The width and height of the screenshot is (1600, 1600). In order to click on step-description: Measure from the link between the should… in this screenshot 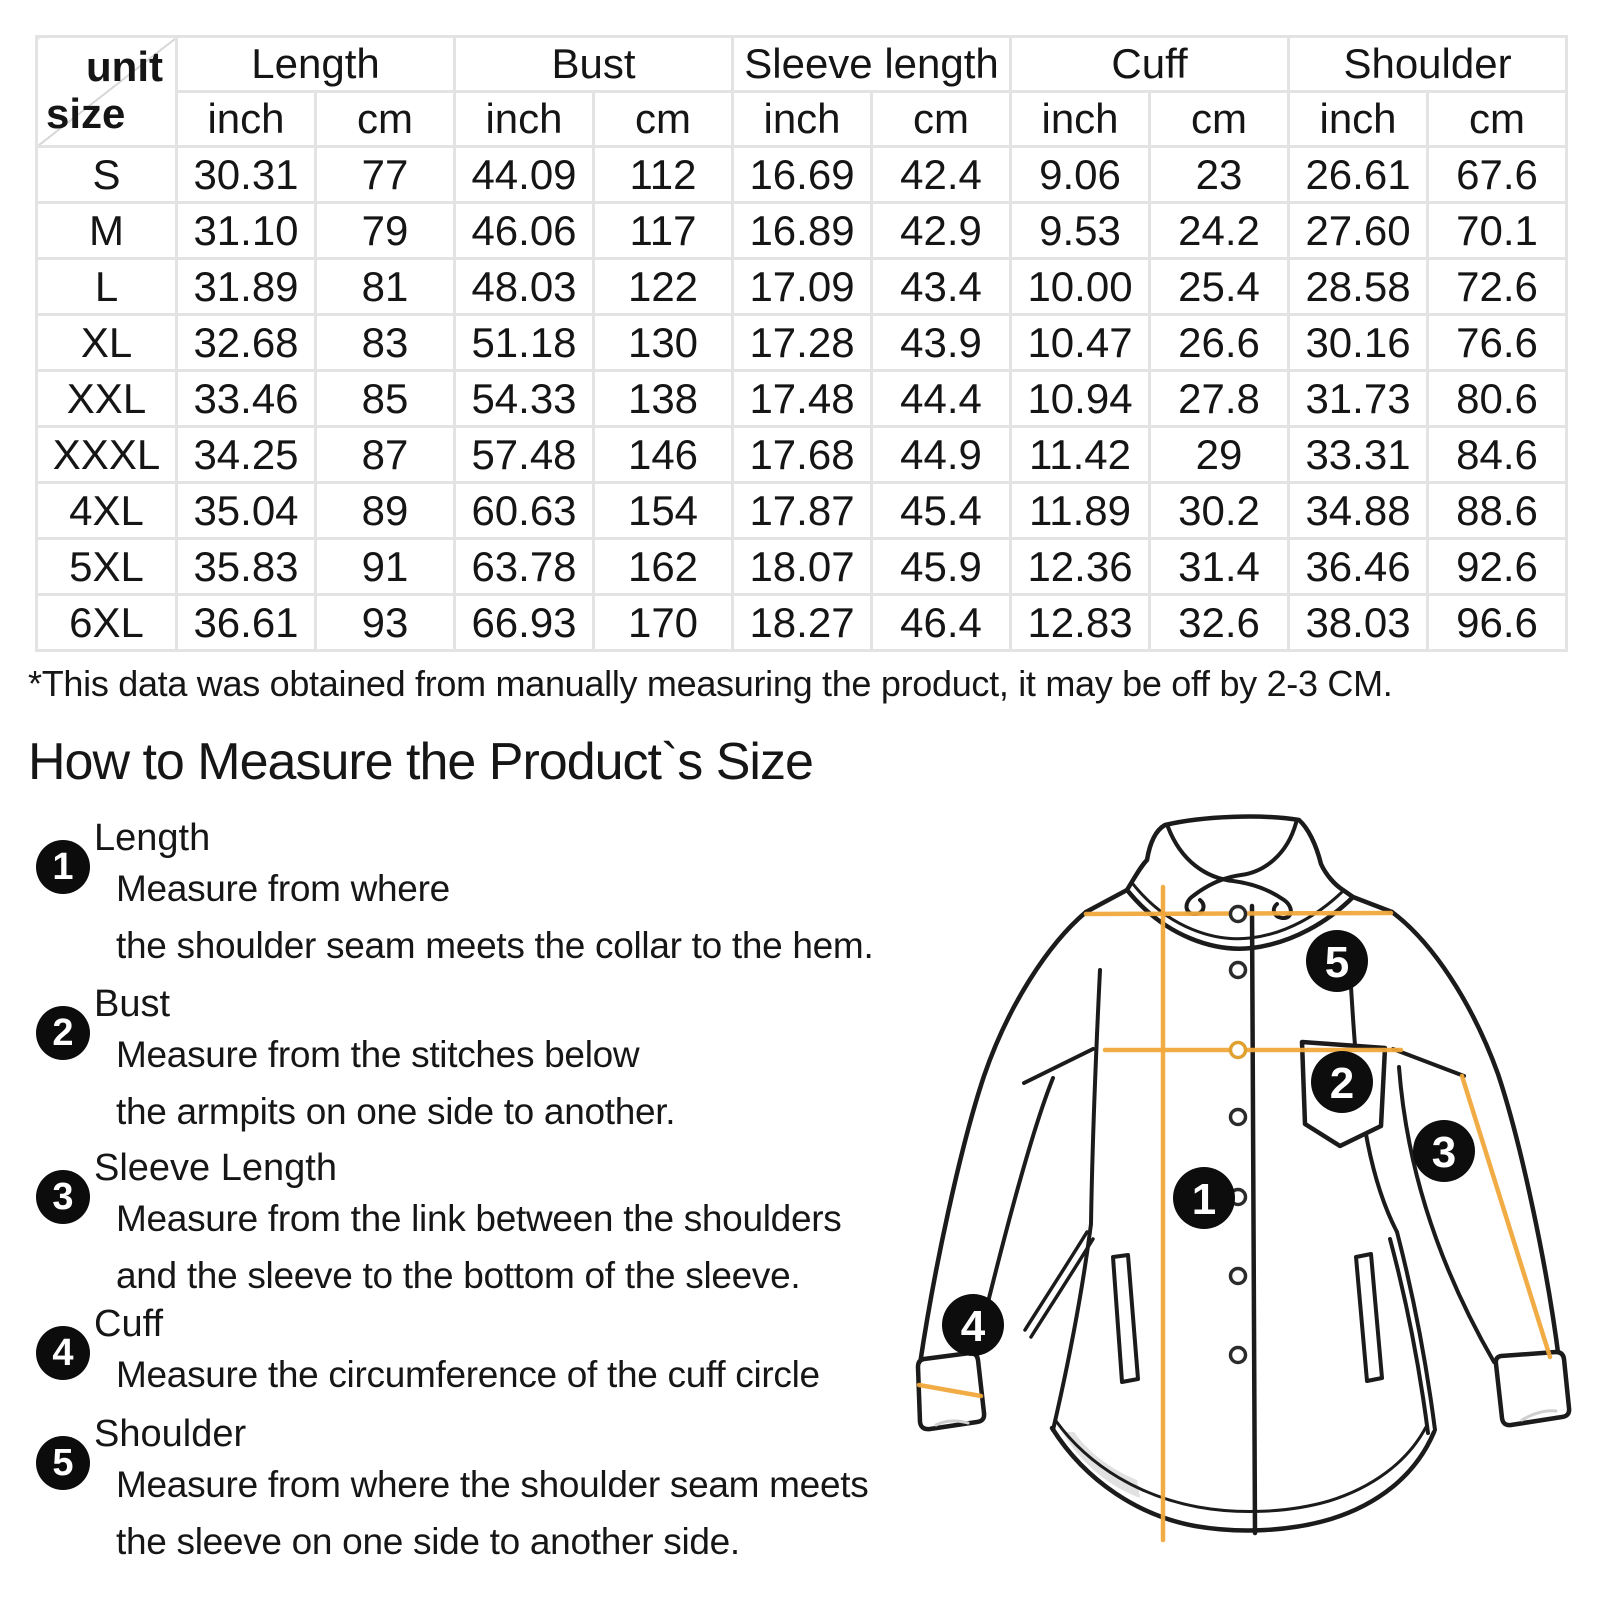, I will do `click(498, 1247)`.